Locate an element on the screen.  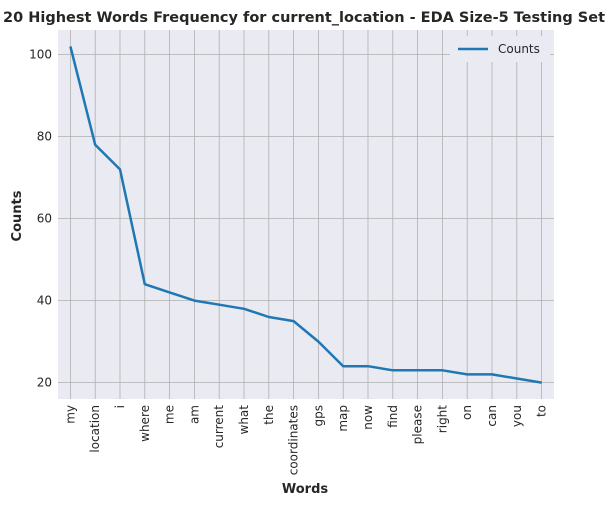
x-tick-label: am is located at coordinates (194, 414).